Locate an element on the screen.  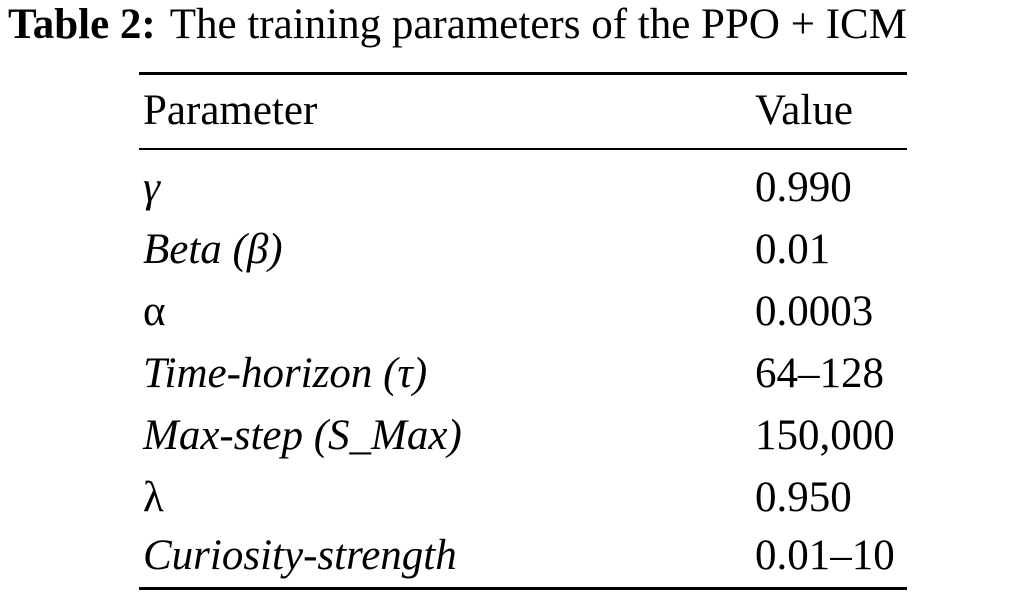
param-gamma: γ is located at coordinates (151, 187).